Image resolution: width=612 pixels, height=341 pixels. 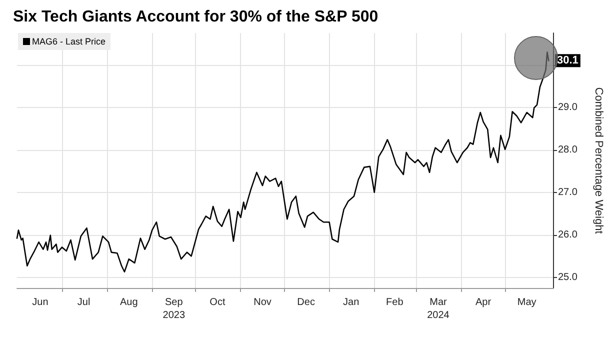 What do you see at coordinates (568, 150) in the screenshot?
I see `y-tick-label: 28.0` at bounding box center [568, 150].